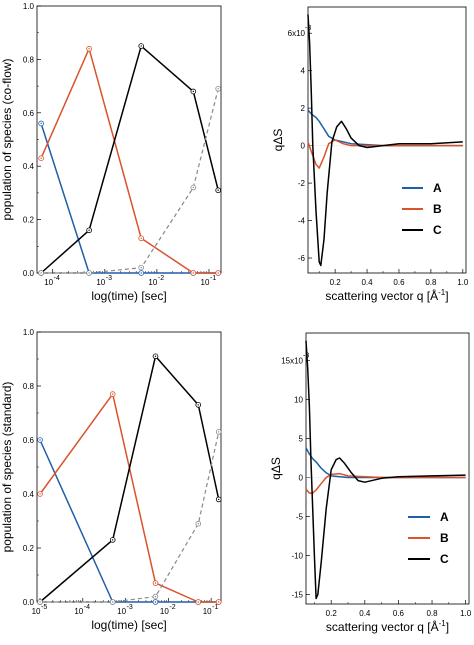  What do you see at coordinates (302, 221) in the screenshot?
I see `y-tick-label: -4` at bounding box center [302, 221].